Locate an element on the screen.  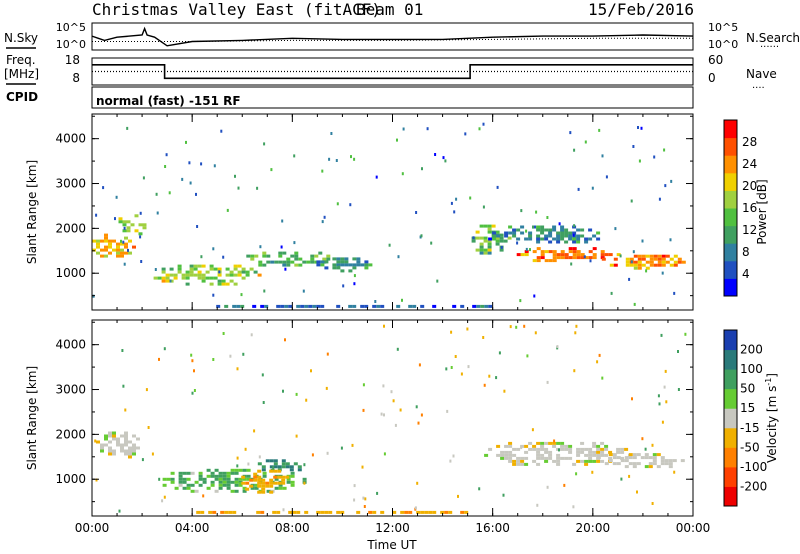
velocity-colorbar-tick: -15 is located at coordinates (750, 428).